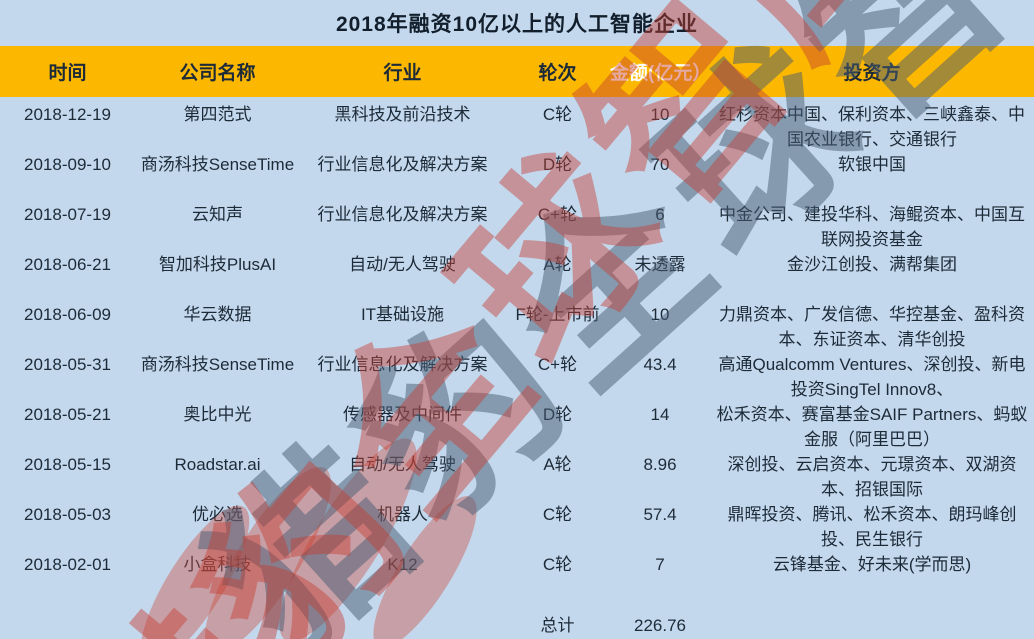 The image size is (1034, 639). I want to click on cell-investors: 松禾资本、赛富基金SAIF Partners、蚂蚁金服（阿里巴巴）, so click(872, 427).